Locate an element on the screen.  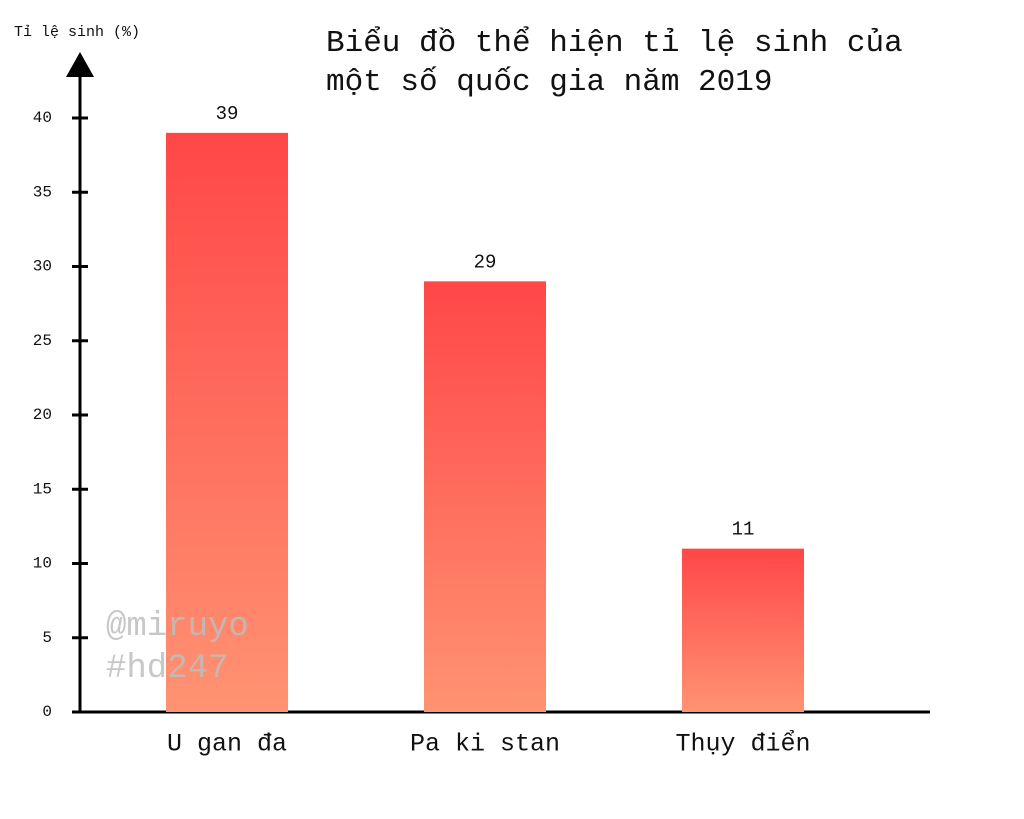
y-tick-label: 40 is located at coordinates (42, 118).